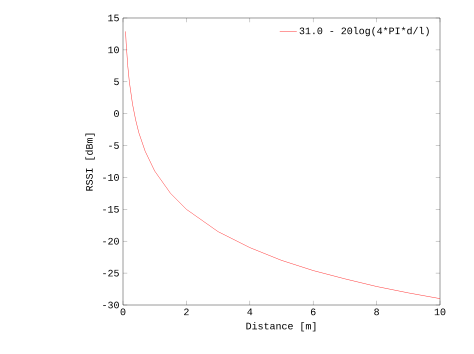  I want to click on y-tick-label: -30, so click(111, 305).